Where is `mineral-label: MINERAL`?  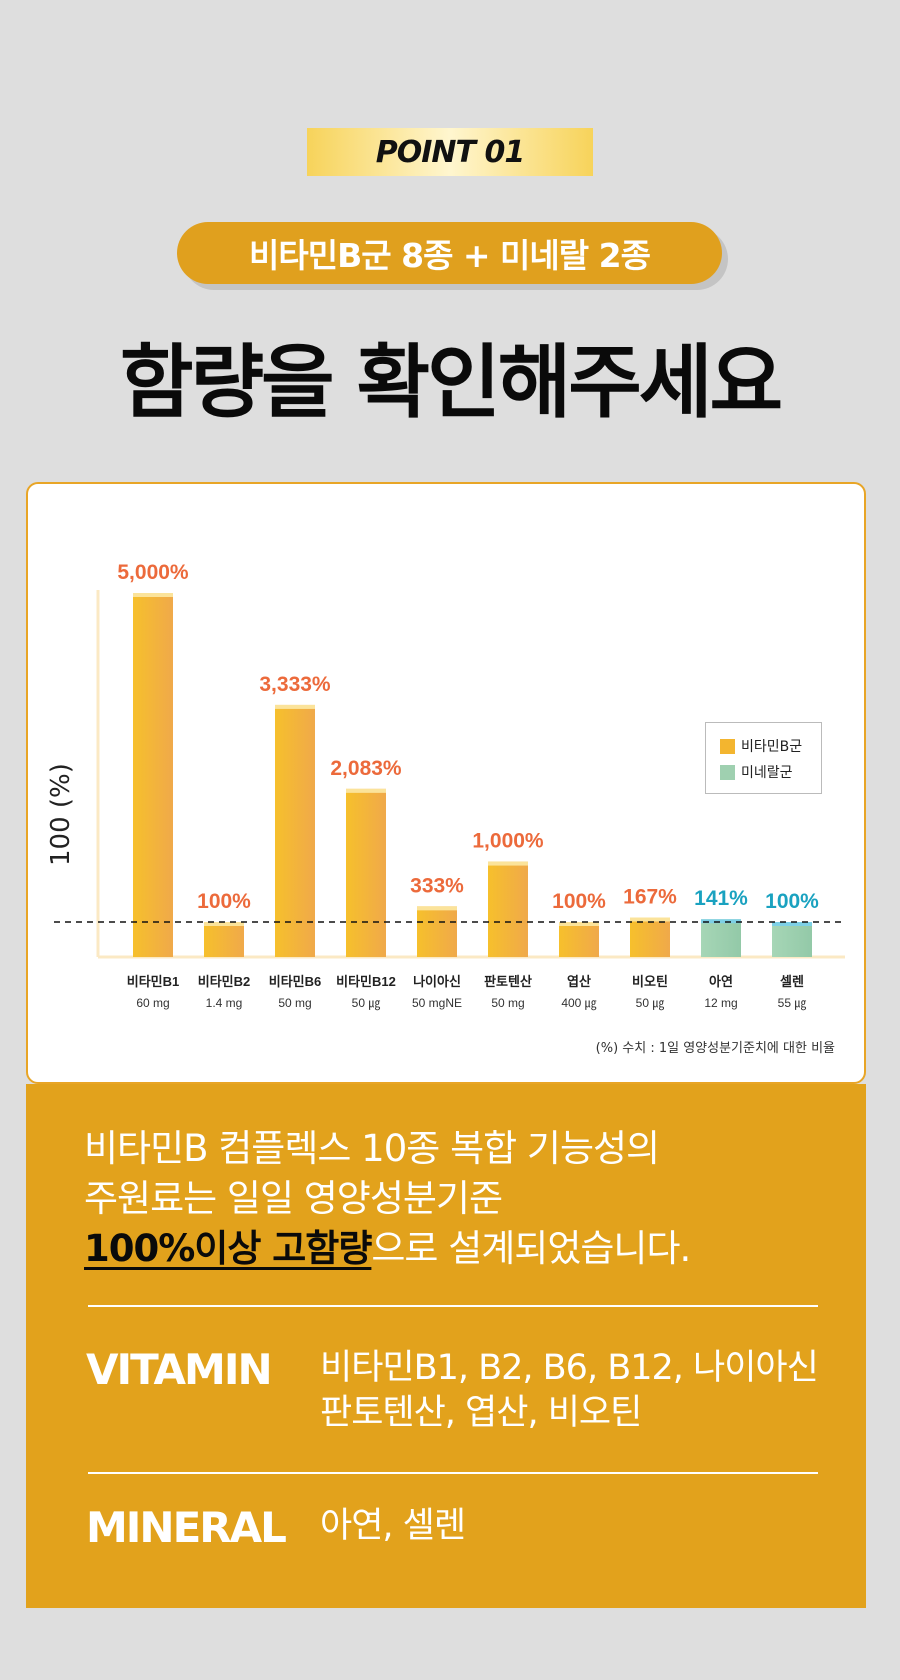 mineral-label: MINERAL is located at coordinates (186, 1527).